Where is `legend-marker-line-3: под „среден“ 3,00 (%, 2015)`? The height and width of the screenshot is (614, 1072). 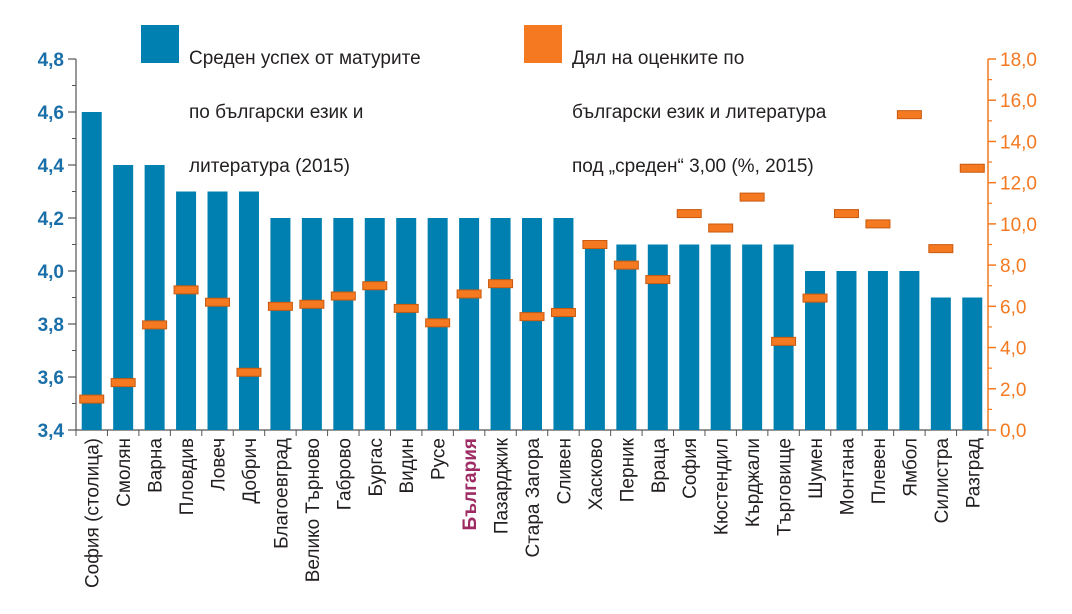
legend-marker-line-3: под „среден“ 3,00 (%, 2015) is located at coordinates (693, 166).